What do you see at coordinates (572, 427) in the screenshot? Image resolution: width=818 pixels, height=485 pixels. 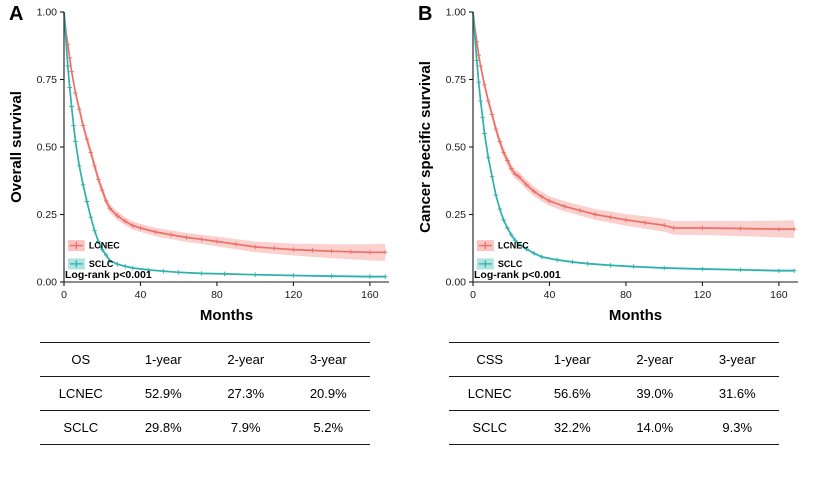 I see `table-cell: 32.2%` at bounding box center [572, 427].